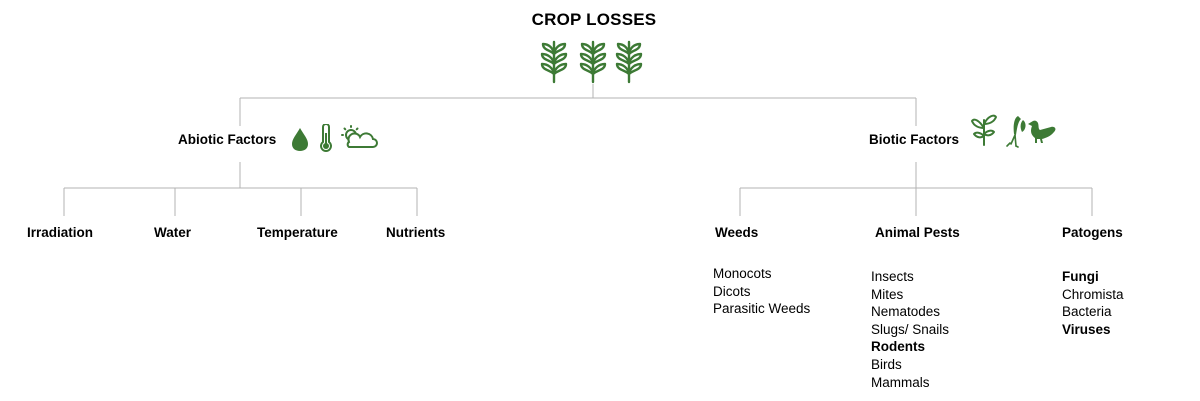 The width and height of the screenshot is (1200, 401). Describe the element at coordinates (326, 138) in the screenshot. I see `thermometer-icon` at that location.